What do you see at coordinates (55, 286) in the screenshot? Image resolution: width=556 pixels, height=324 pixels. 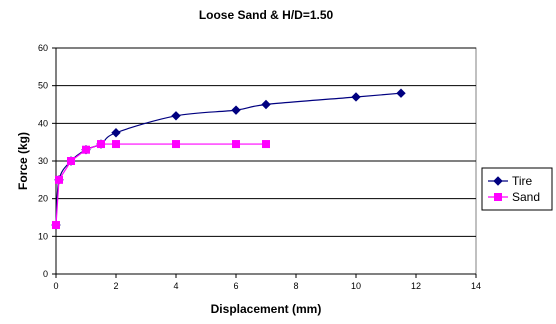 I see `x-tick-label: 0` at bounding box center [55, 286].